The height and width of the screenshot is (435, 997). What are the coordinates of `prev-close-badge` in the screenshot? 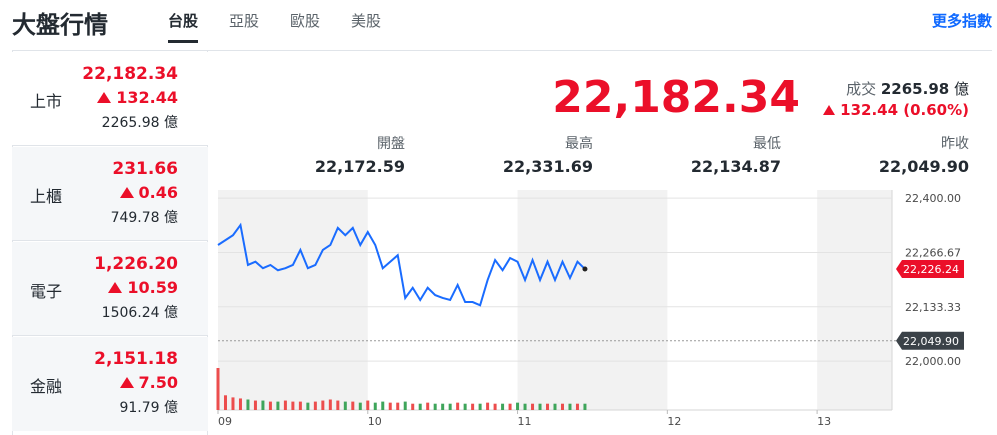 It's located at (930, 340).